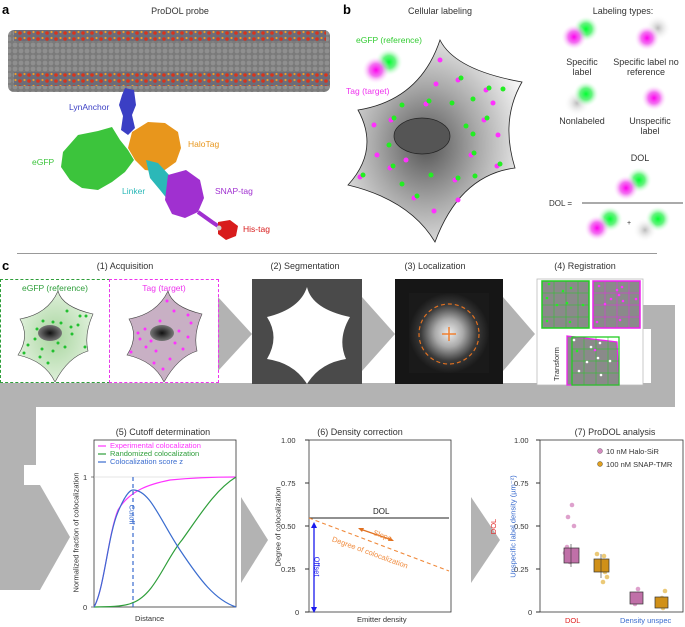 The height and width of the screenshot is (627, 685). What do you see at coordinates (127, 111) in the screenshot?
I see `lyn-anchor-protein` at bounding box center [127, 111].